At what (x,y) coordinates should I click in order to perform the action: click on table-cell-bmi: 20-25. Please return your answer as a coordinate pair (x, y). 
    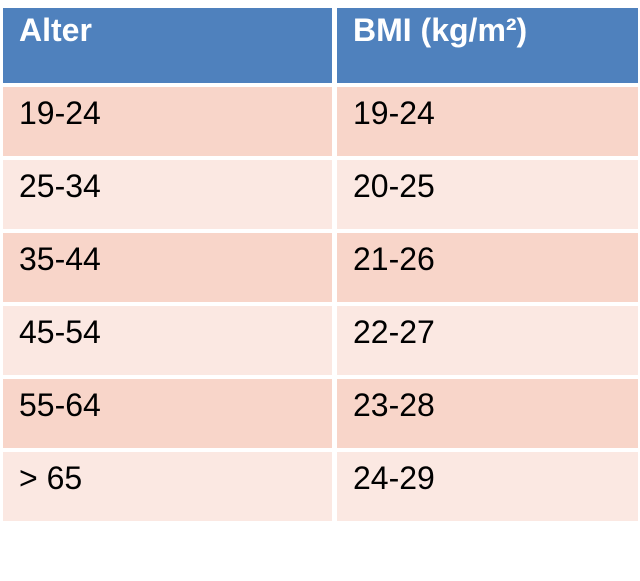
    Looking at the image, I should click on (487, 194).